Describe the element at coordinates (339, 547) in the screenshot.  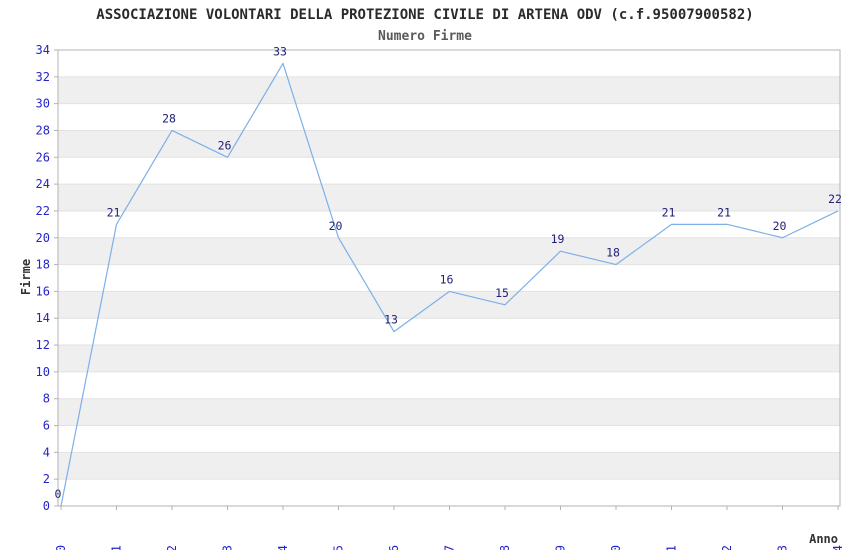
I see `x-tick-label: 2015` at that location.